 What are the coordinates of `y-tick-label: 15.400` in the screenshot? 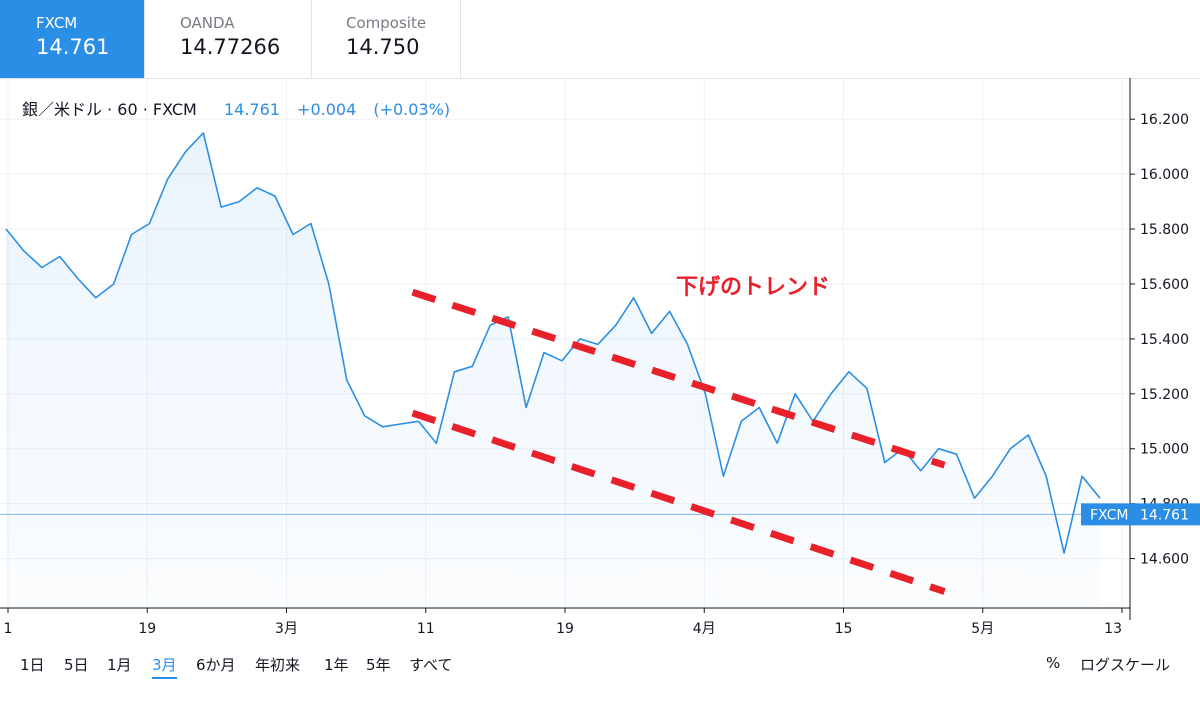 It's located at (1164, 340).